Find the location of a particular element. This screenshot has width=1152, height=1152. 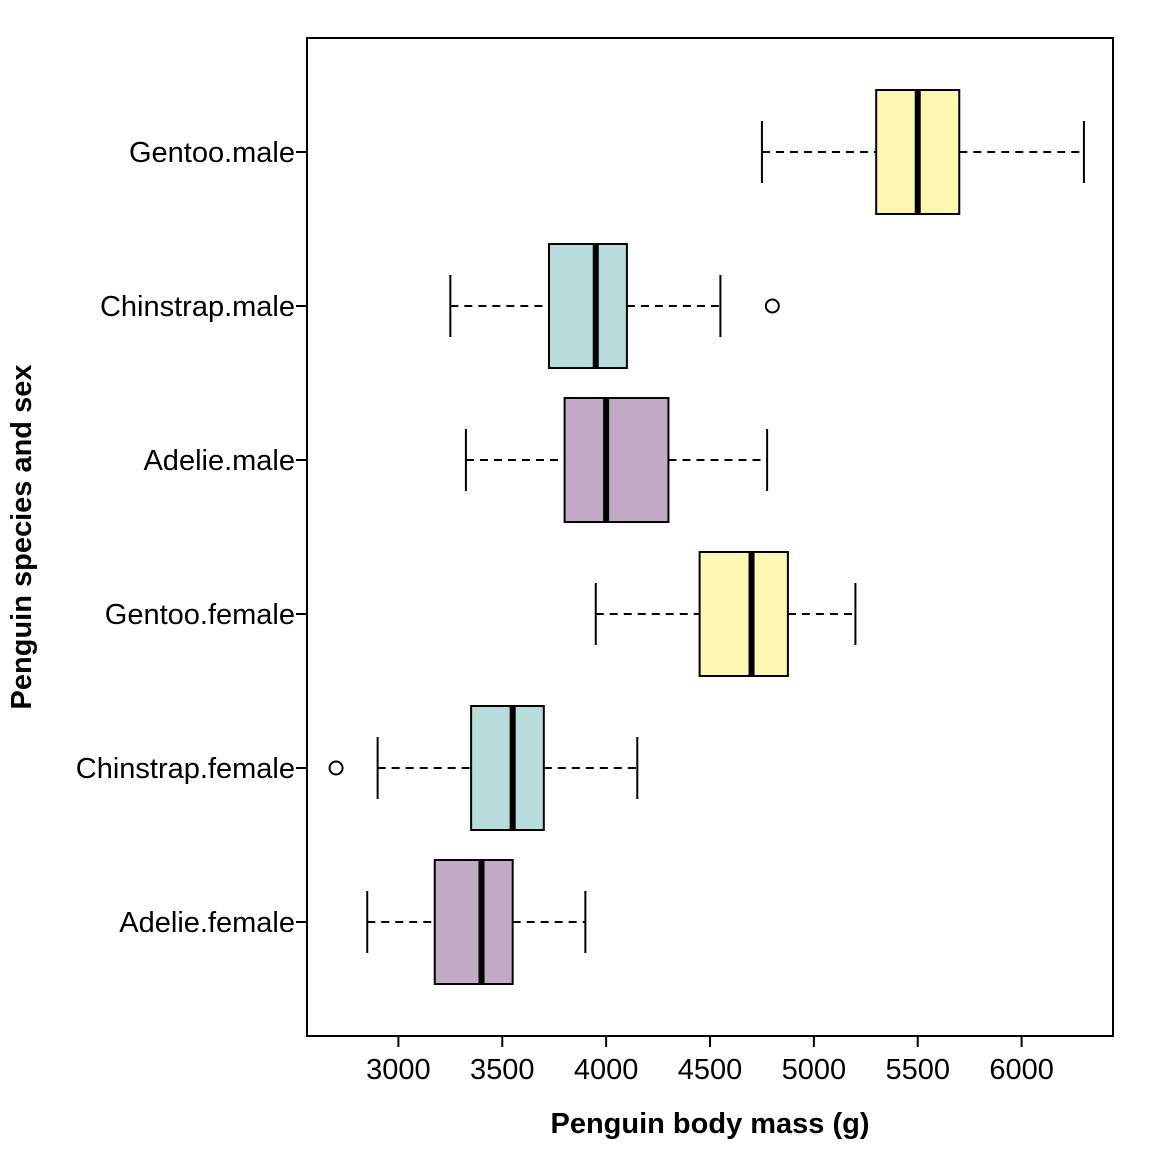

x-tick-label-4000: 4000 is located at coordinates (606, 1070).